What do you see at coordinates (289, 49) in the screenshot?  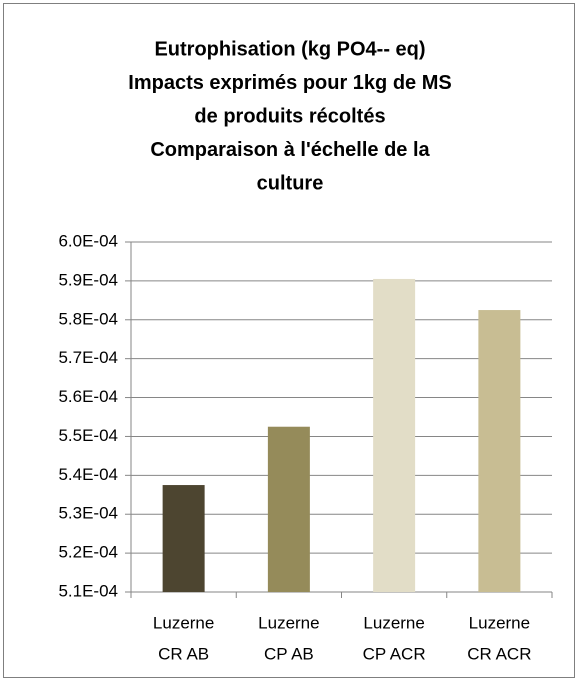 I see `chart-title: Eutrophisation (kg PO4-- eq)` at bounding box center [289, 49].